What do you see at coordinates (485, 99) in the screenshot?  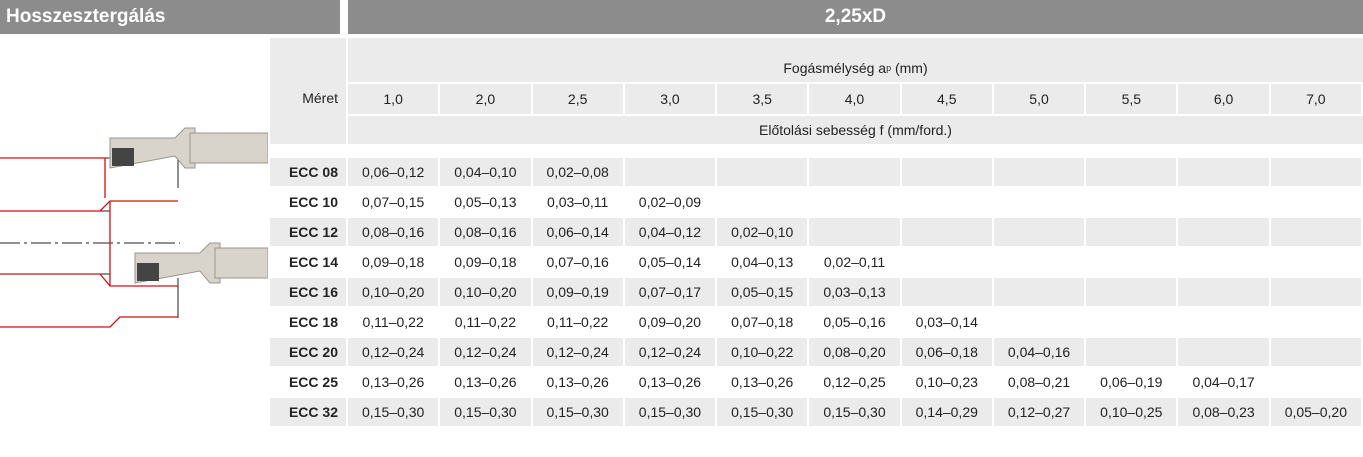 I see `column-header: 2,0` at bounding box center [485, 99].